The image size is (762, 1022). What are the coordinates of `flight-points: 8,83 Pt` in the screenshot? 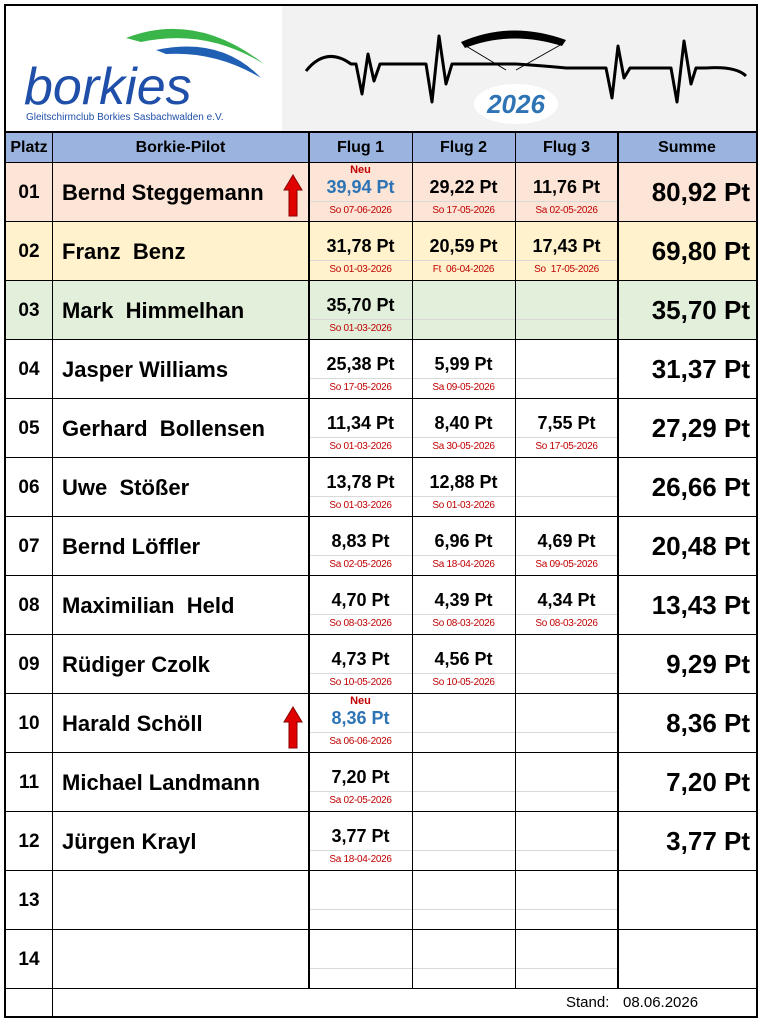 It's located at (360, 541).